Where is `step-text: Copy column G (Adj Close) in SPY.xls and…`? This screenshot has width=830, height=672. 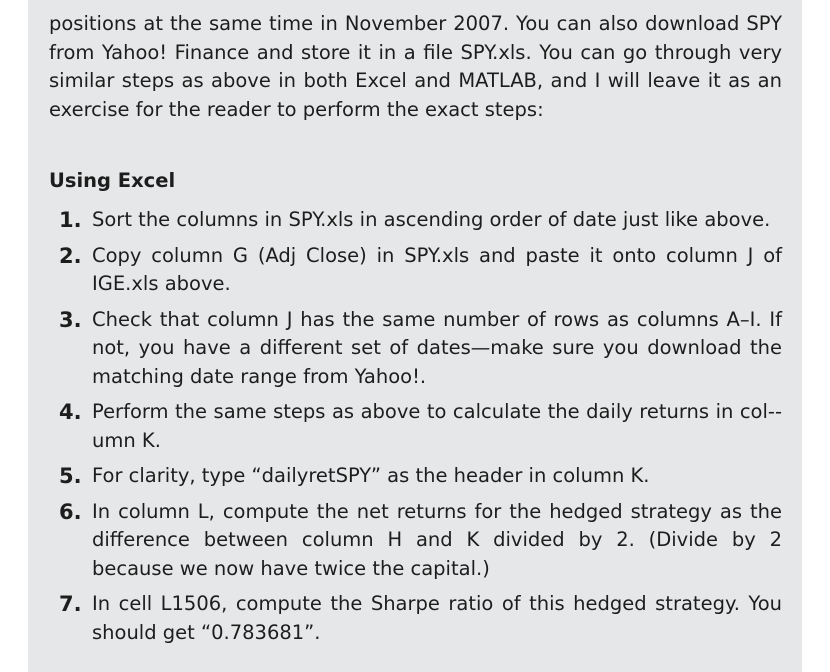 step-text: Copy column G (Adj Close) in SPY.xls and… is located at coordinates (437, 269).